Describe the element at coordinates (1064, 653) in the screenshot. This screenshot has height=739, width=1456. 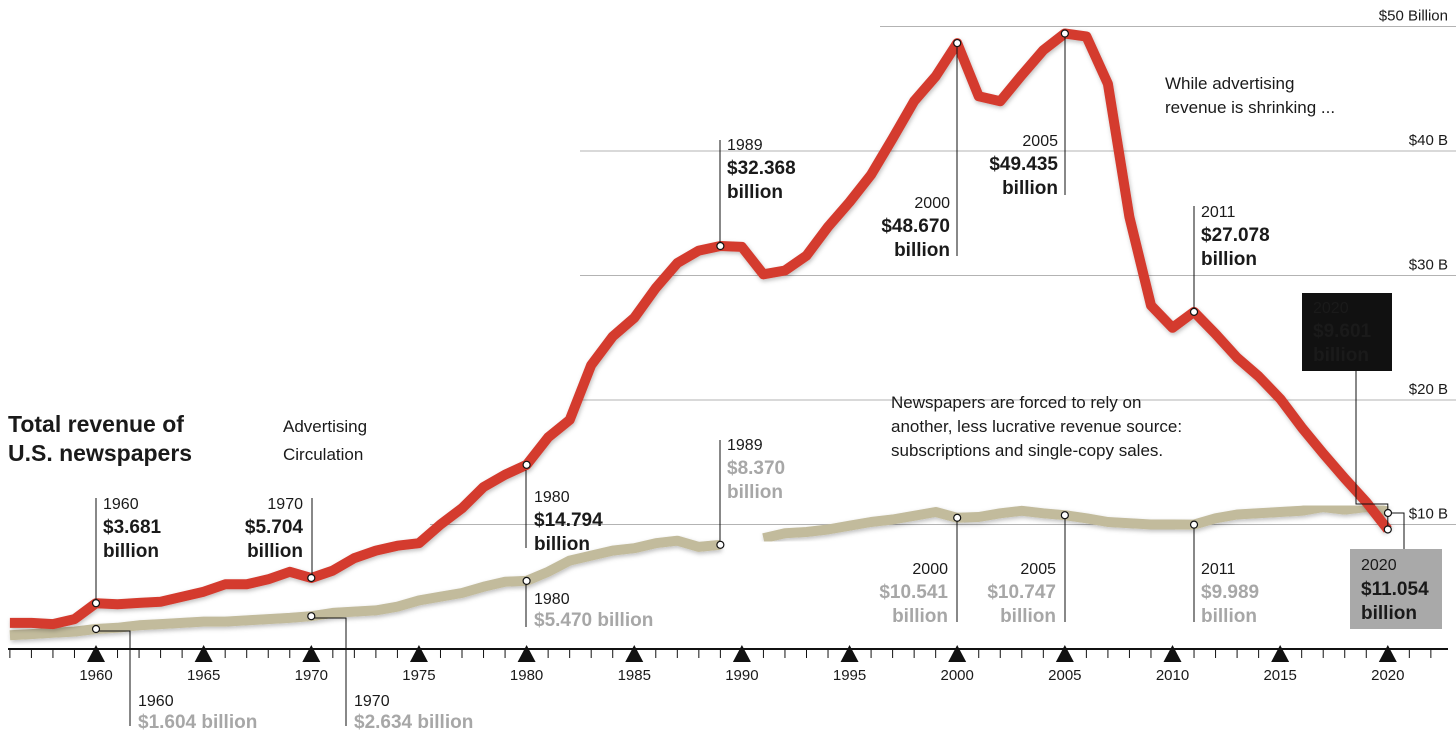
I see `x-major-tick-2005` at that location.